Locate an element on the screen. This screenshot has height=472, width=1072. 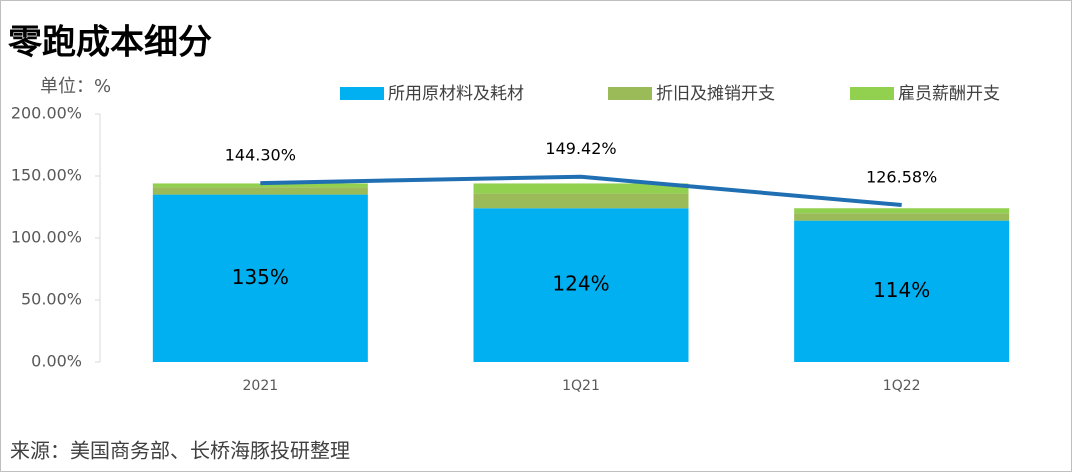
y-tick-label: 100.00% is located at coordinates (46, 237).